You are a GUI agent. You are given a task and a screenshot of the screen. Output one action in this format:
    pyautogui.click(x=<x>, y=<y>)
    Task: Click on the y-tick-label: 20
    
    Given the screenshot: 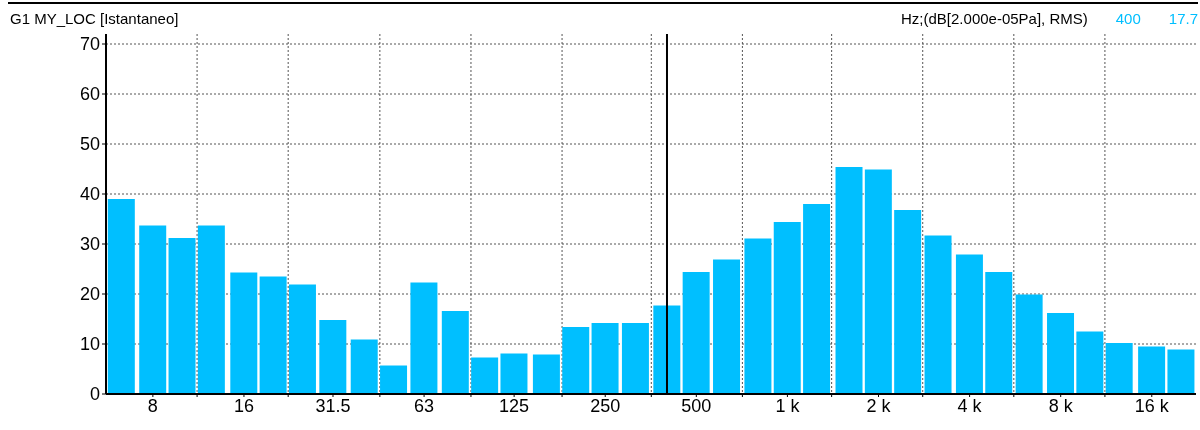 What is the action you would take?
    pyautogui.click(x=89, y=294)
    